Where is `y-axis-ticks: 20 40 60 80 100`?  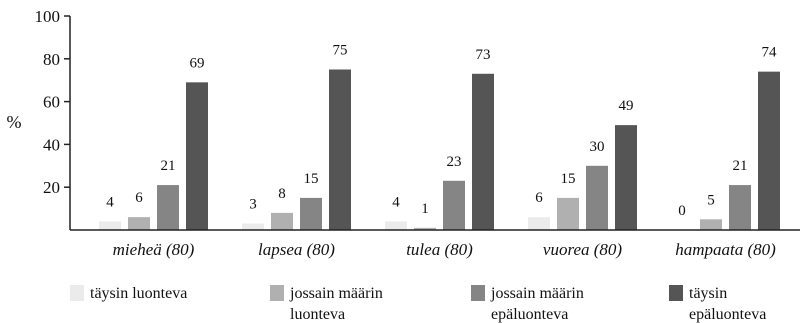 y-axis-ticks: 20 40 60 80 100 is located at coordinates (52, 102).